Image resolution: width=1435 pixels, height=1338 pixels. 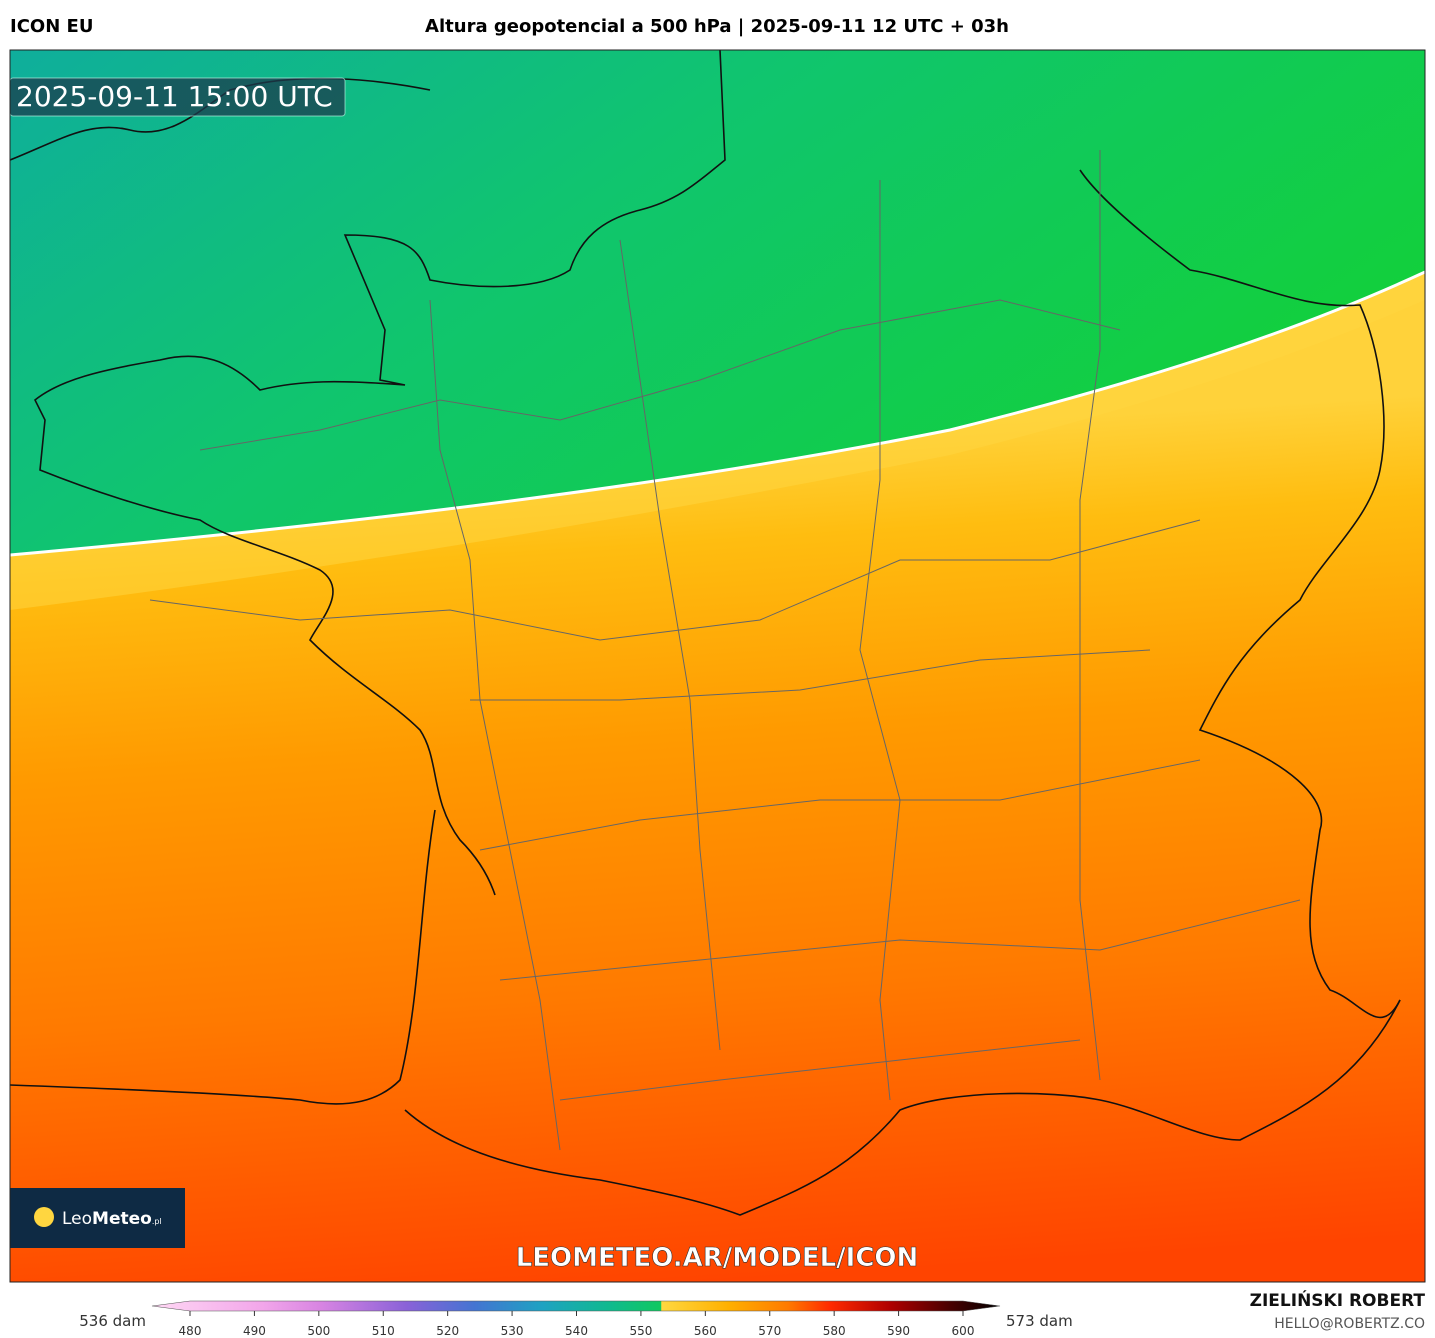 I want to click on colorbar-tick-label: 540, so click(x=576, y=1331).